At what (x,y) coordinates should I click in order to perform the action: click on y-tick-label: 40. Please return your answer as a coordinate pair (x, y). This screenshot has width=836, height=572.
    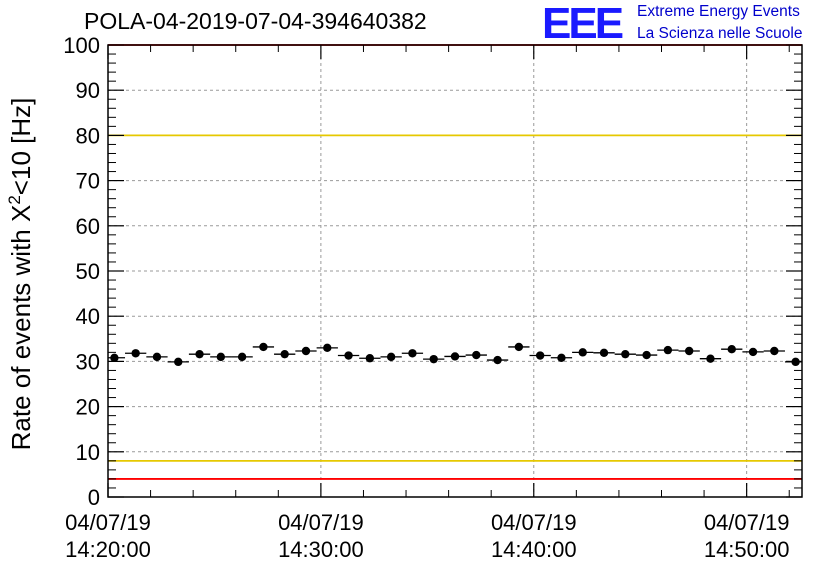
    Looking at the image, I should click on (88, 316).